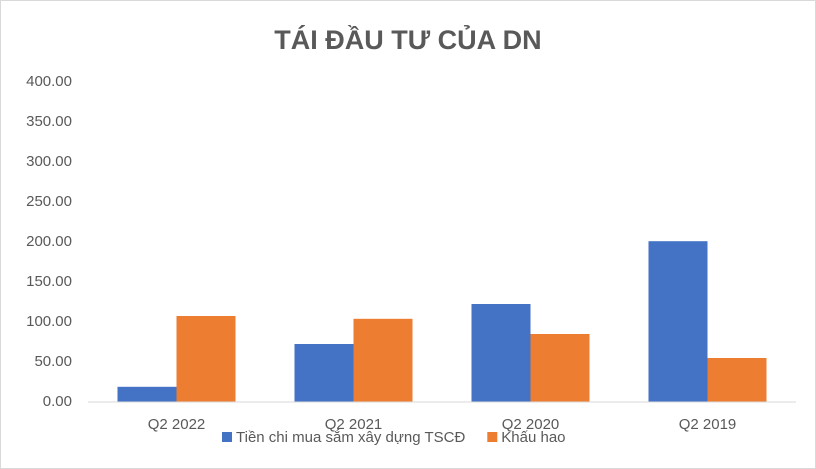 The width and height of the screenshot is (816, 469). Describe the element at coordinates (49, 161) in the screenshot. I see `y-tick-label: 300.00` at that location.